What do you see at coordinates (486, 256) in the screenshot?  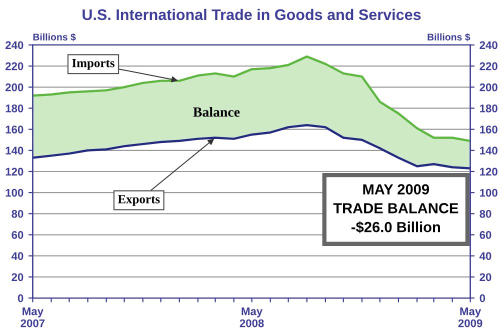 I see `y2-tick-label: 40` at bounding box center [486, 256].